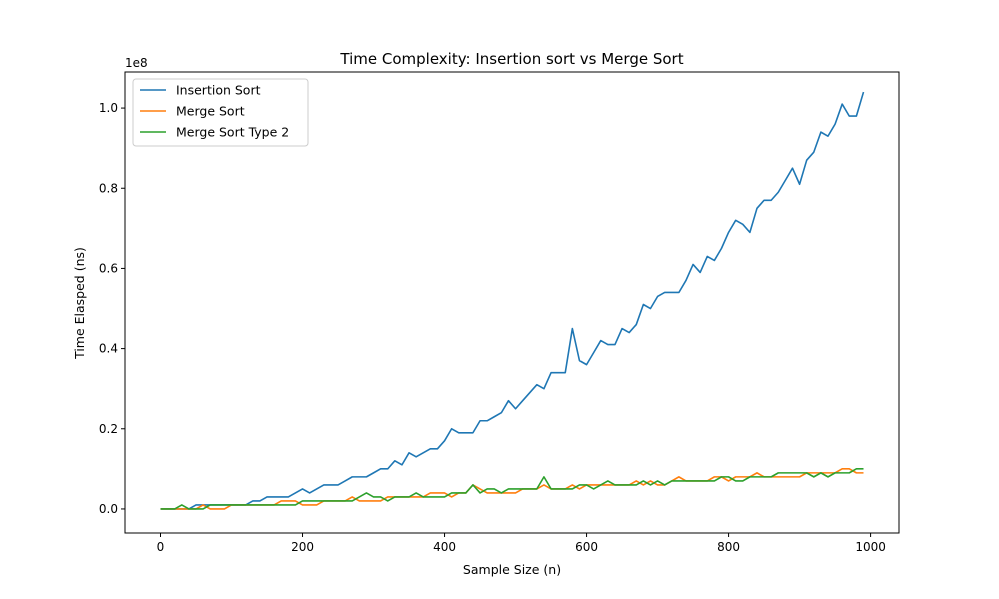 Image resolution: width=999 pixels, height=599 pixels. Describe the element at coordinates (302, 547) in the screenshot. I see `x-tick-label: 200` at that location.